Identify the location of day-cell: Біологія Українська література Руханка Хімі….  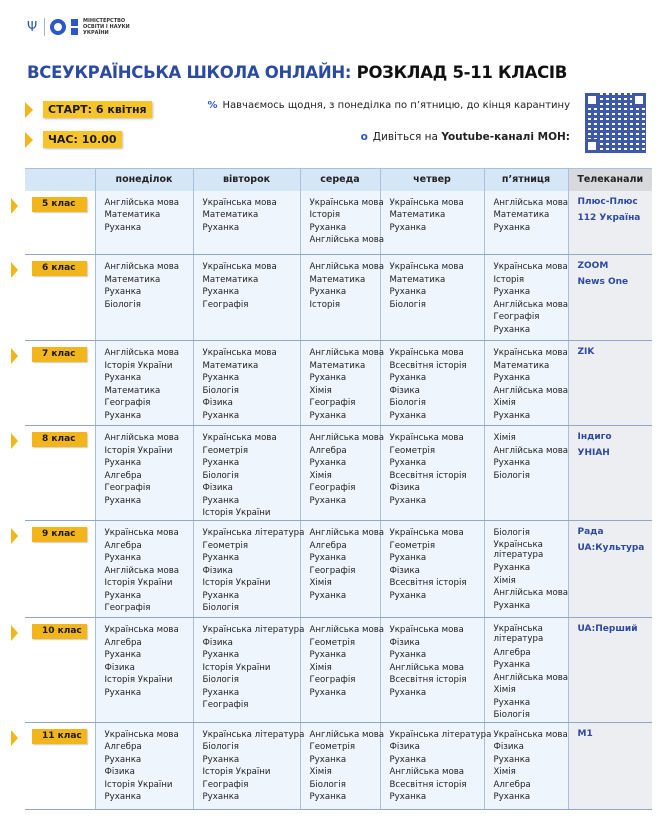
(525, 569).